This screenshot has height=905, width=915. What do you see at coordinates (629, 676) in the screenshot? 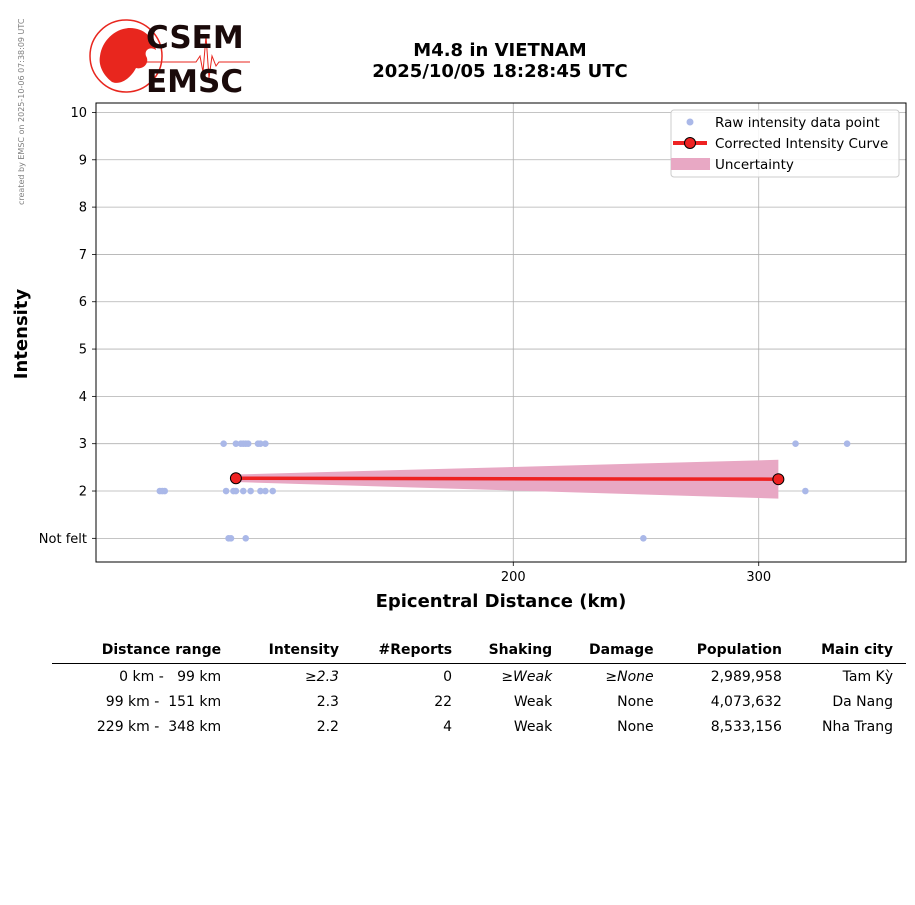
I see `cell-damage: ≥None` at bounding box center [629, 676].